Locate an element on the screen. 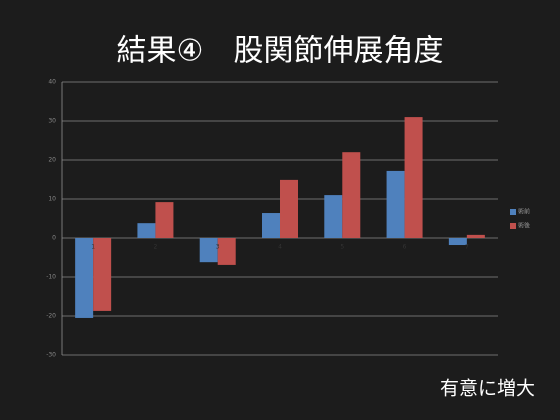 The width and height of the screenshot is (560, 420). y-tick-label: 30 is located at coordinates (52, 121).